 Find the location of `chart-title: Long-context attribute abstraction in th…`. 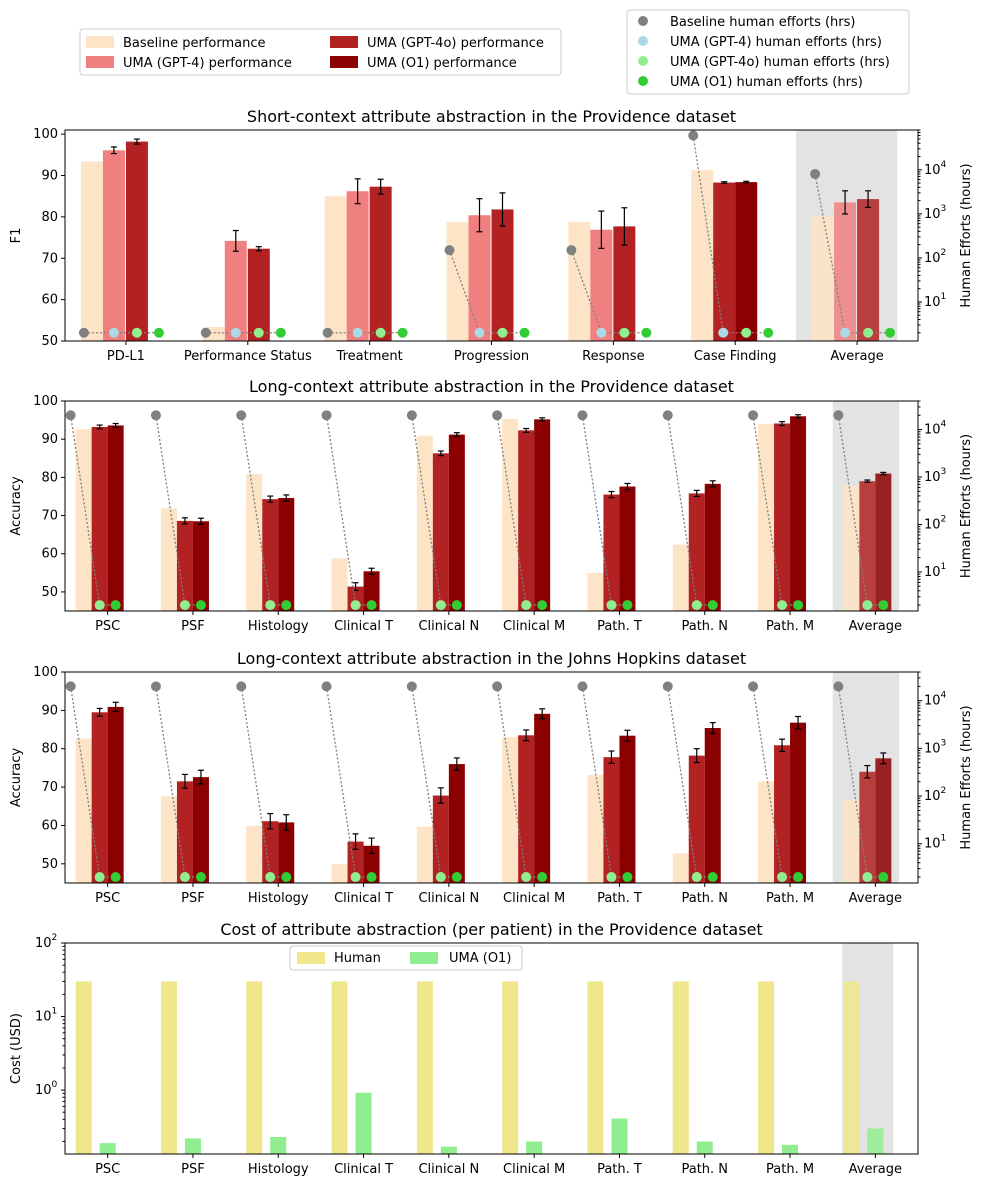

chart-title: Long-context attribute abstraction in th… is located at coordinates (491, 386).